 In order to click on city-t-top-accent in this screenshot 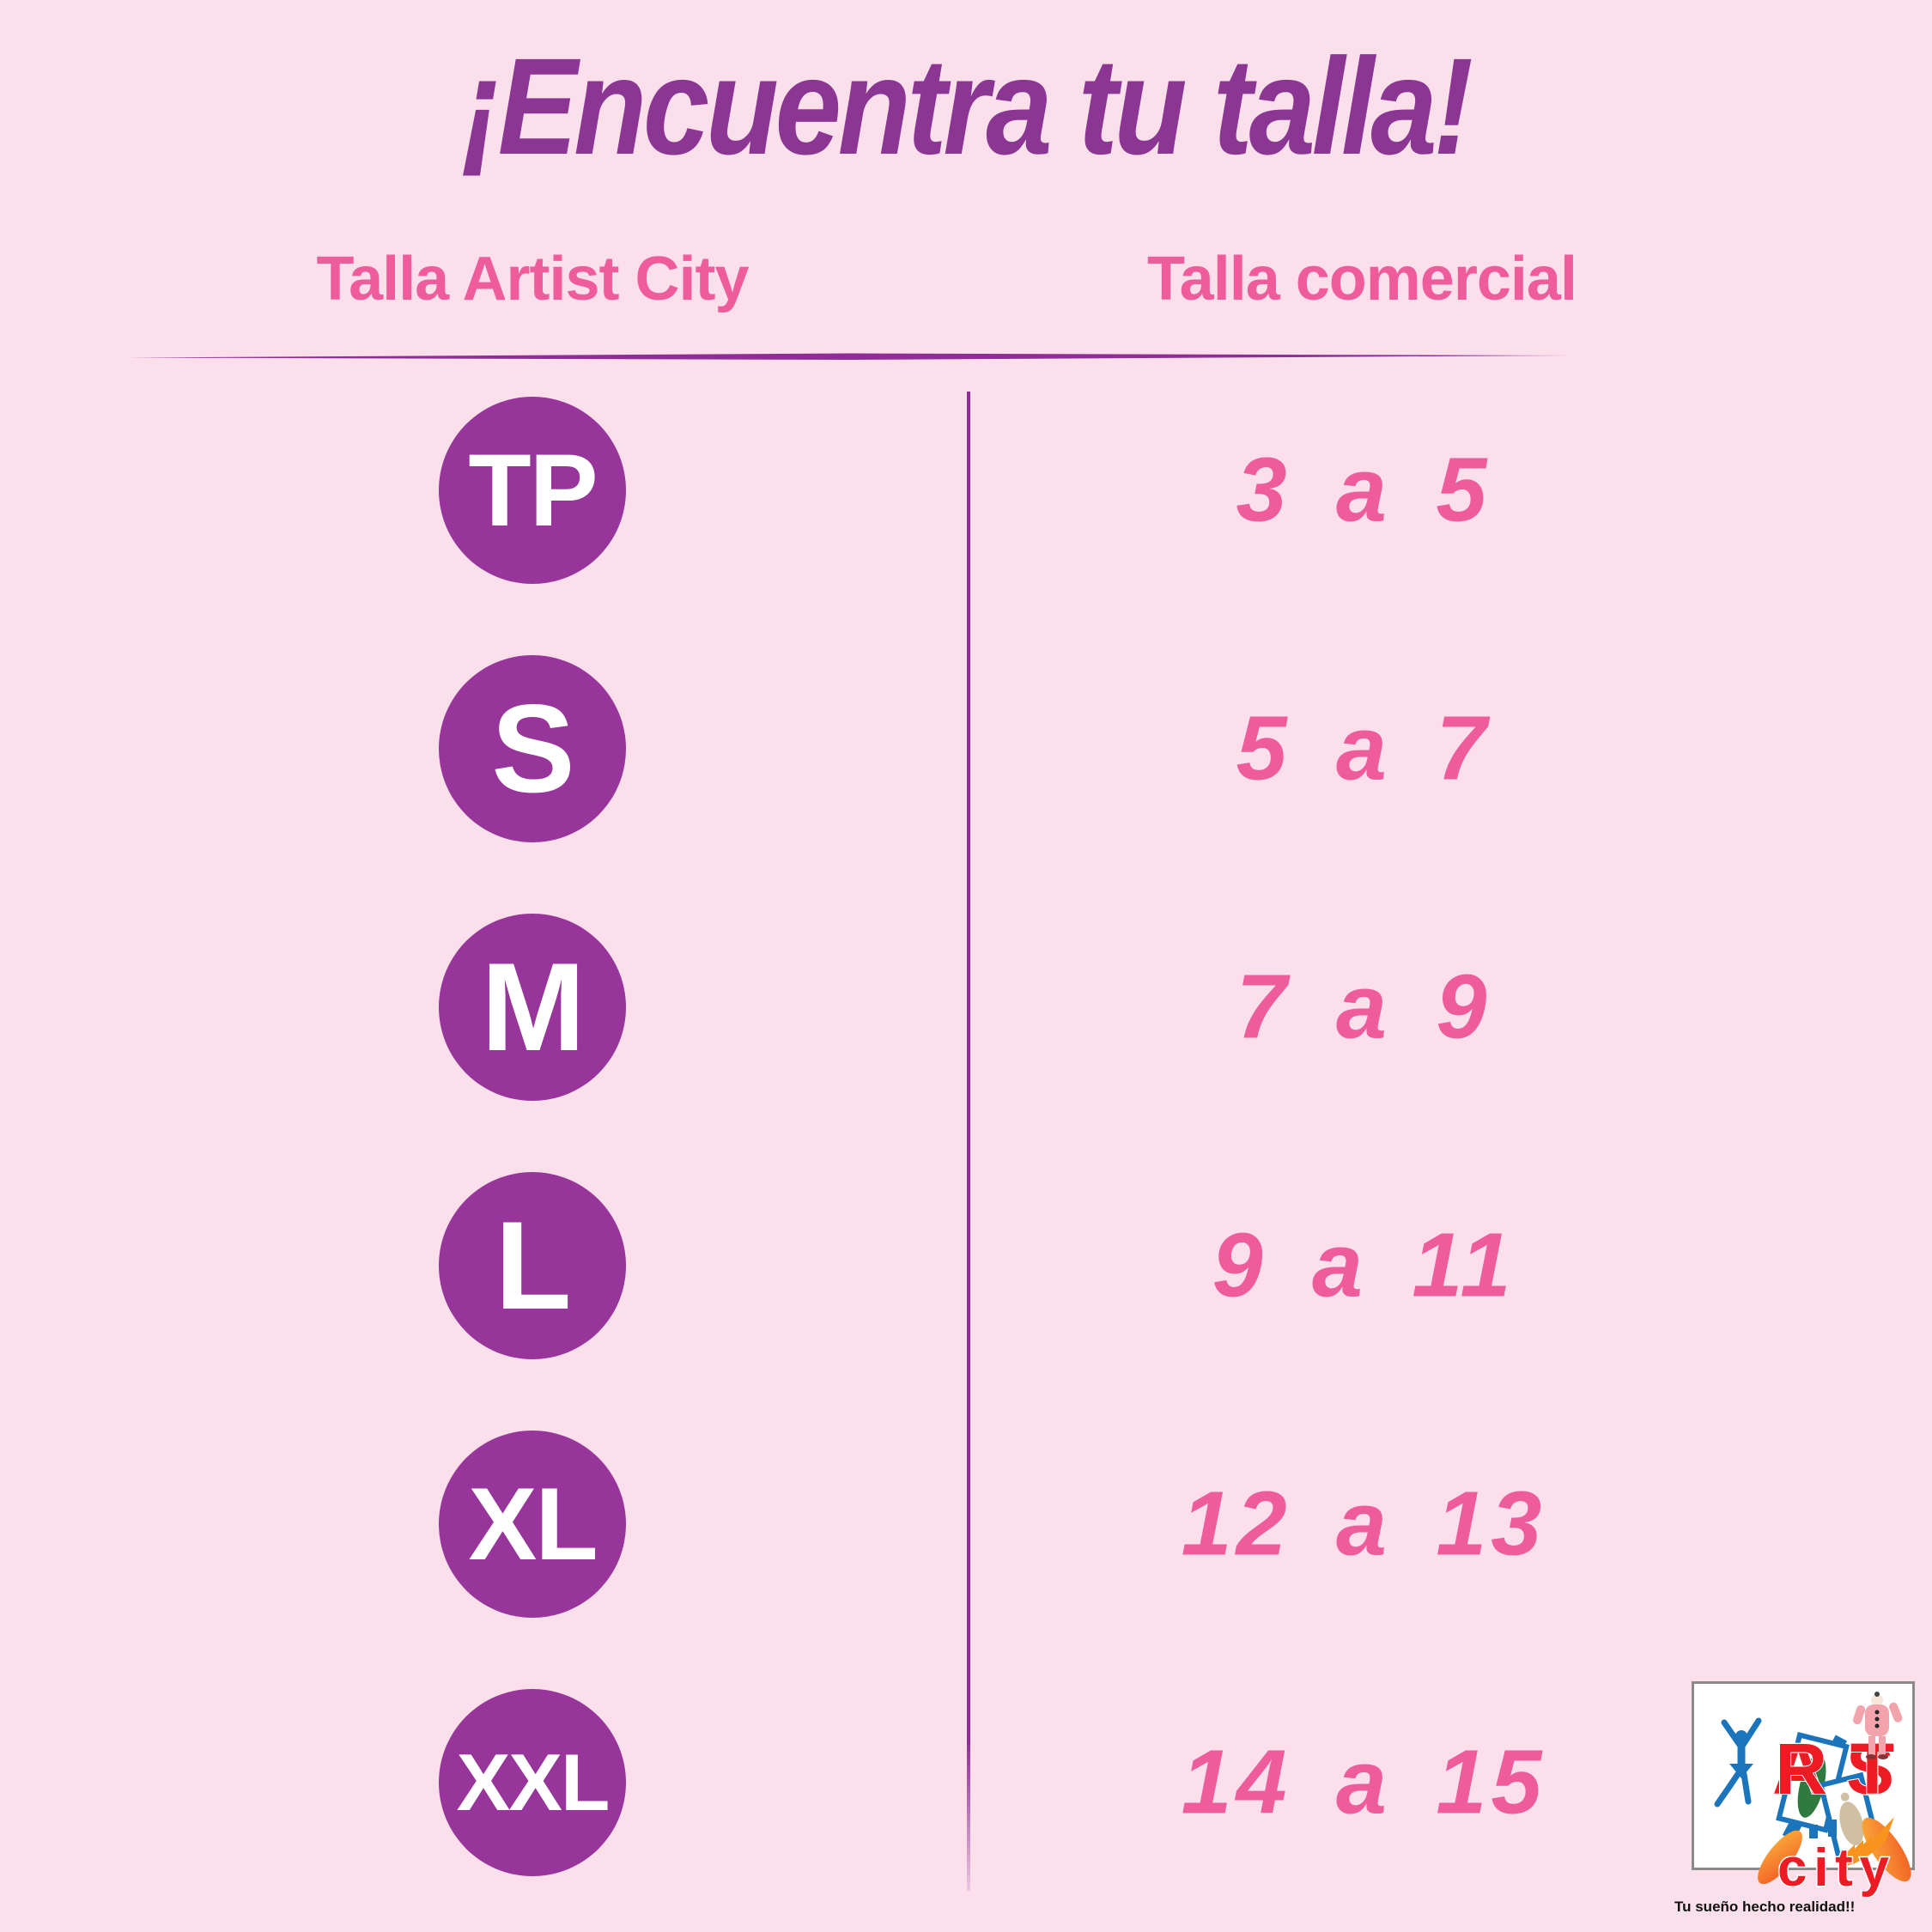, I will do `click(1833, 1828)`.